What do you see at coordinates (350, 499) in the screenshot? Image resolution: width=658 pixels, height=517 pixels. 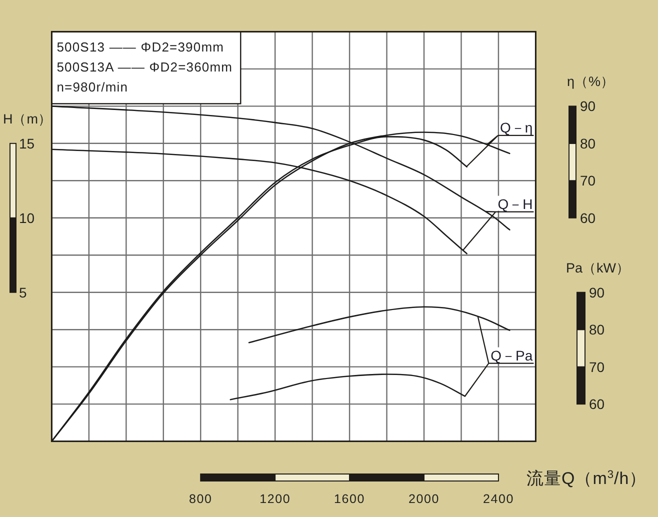 I see `x-tick-label: 1600` at bounding box center [350, 499].